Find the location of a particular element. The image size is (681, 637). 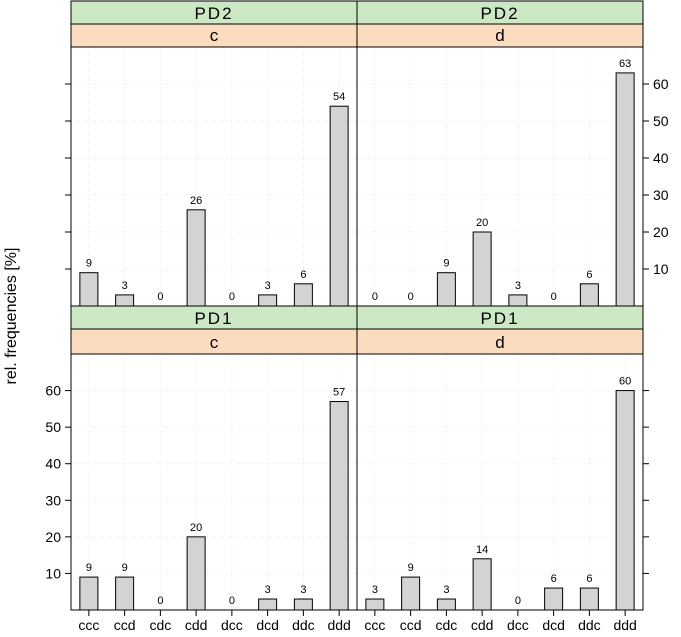

bar-value-label: 63 is located at coordinates (625, 64).